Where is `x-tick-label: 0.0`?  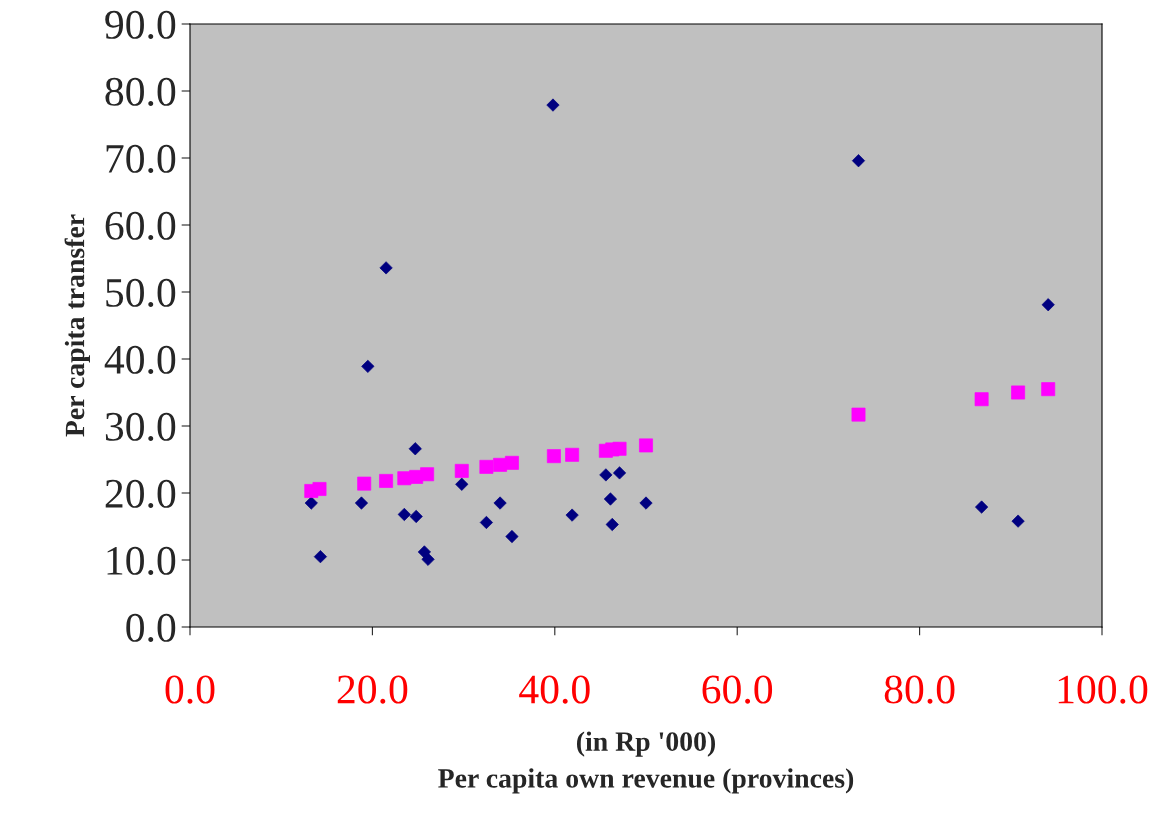
x-tick-label: 0.0 is located at coordinates (190, 689).